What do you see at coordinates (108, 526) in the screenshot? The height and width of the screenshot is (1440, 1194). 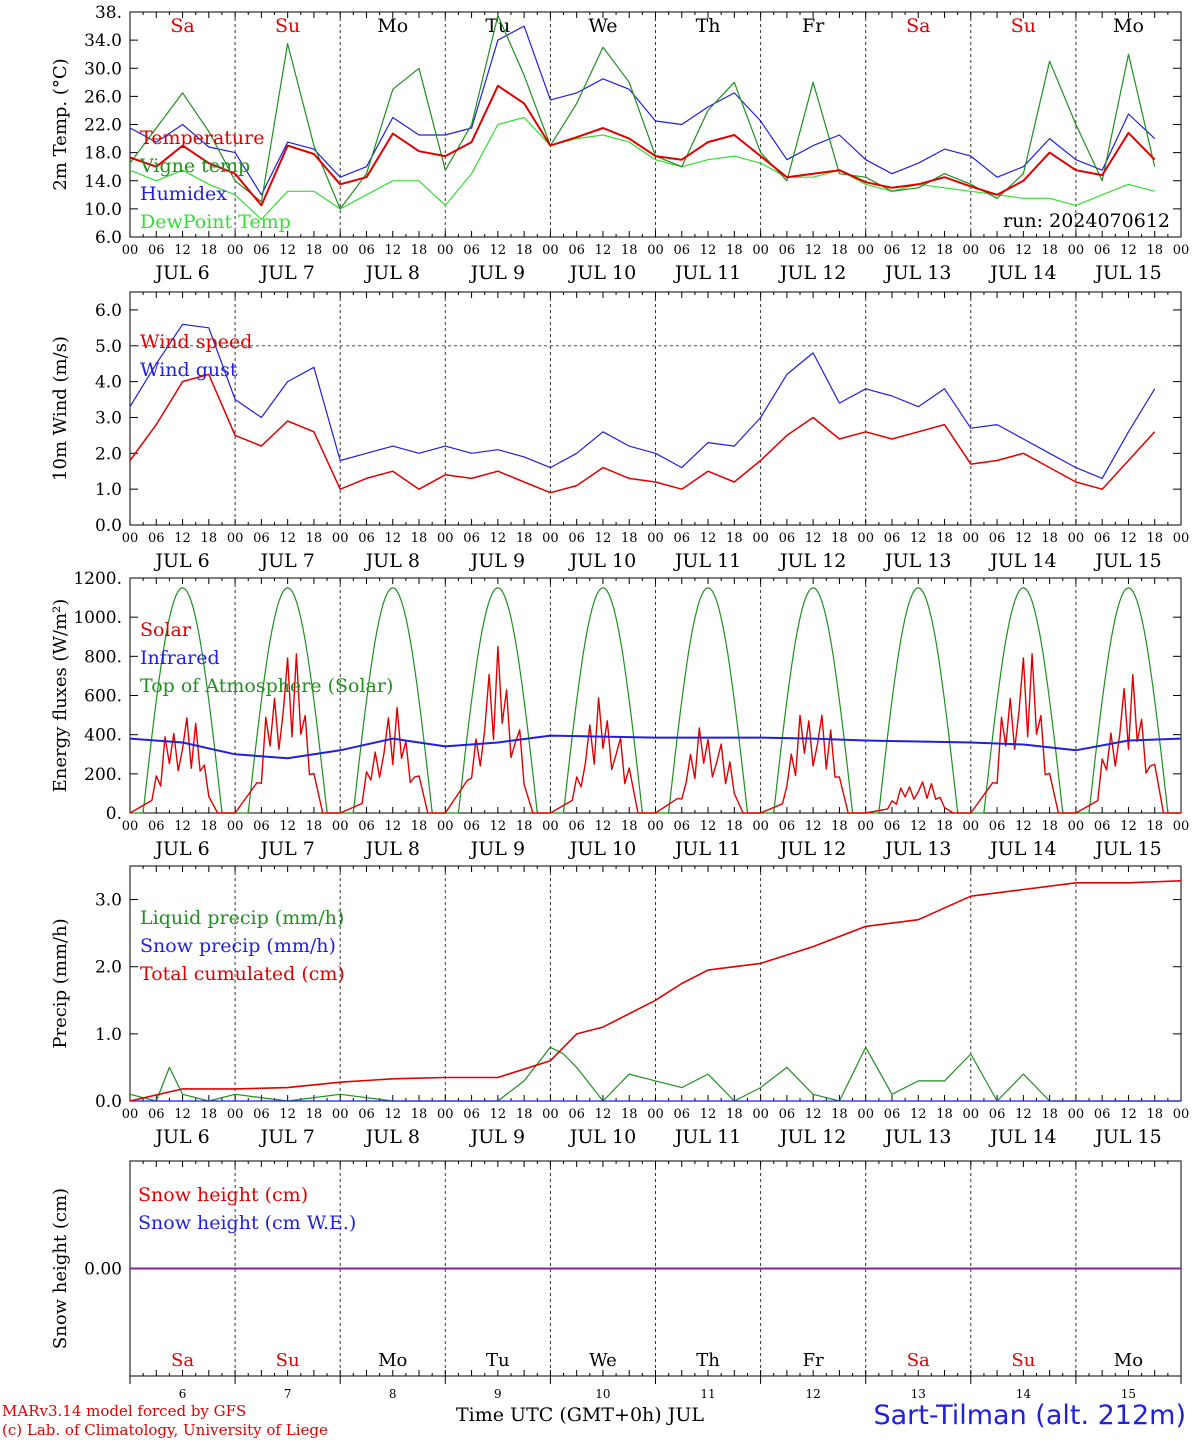 I see `wind-ytick-label: 0.0` at bounding box center [108, 526].